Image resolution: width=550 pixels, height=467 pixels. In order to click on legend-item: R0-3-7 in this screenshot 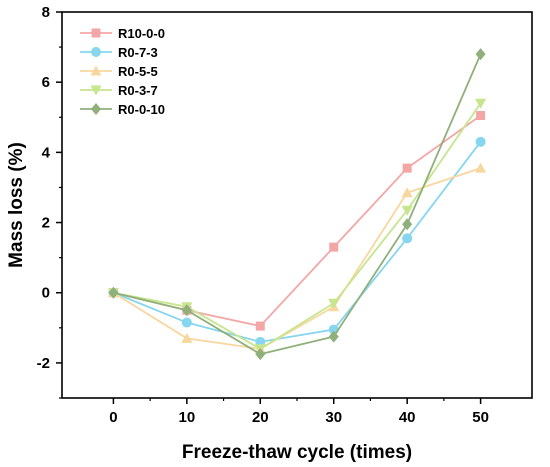, I will do `click(119, 90)`.